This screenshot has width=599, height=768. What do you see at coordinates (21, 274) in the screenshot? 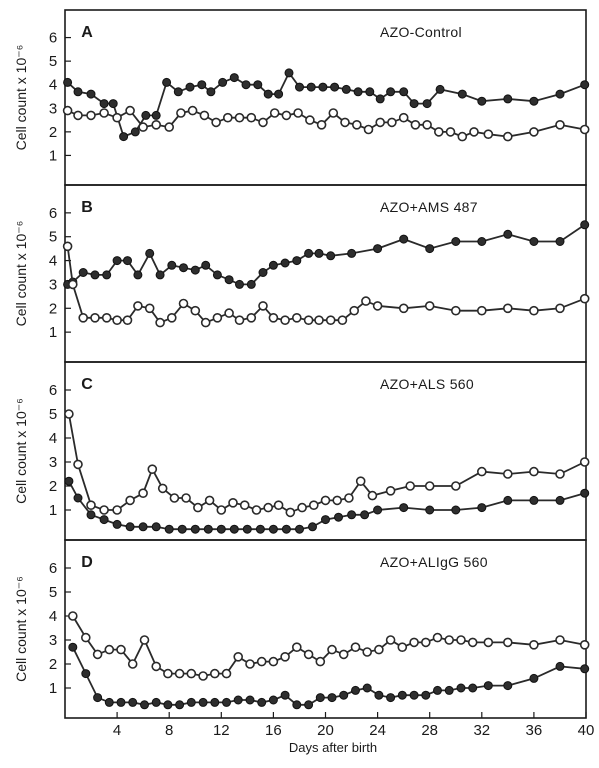
I see `y-axis-label: Cell count x 10⁻⁶` at bounding box center [21, 274].